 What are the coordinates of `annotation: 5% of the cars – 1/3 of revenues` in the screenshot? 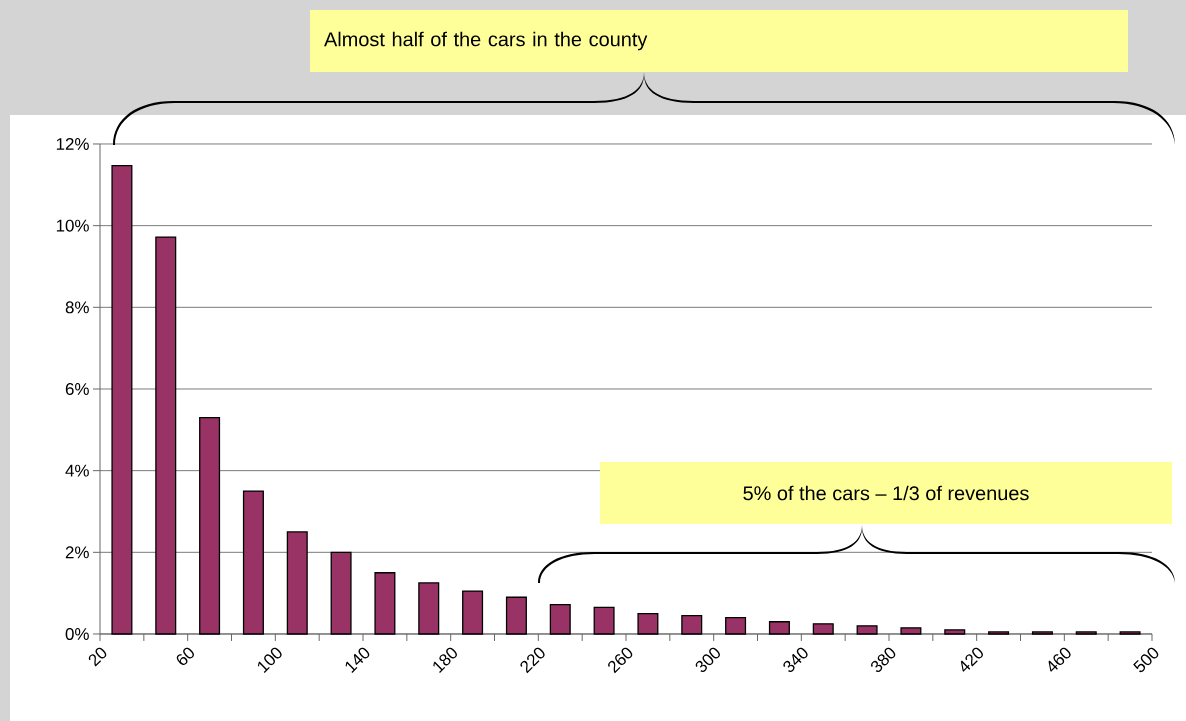 It's located at (886, 493).